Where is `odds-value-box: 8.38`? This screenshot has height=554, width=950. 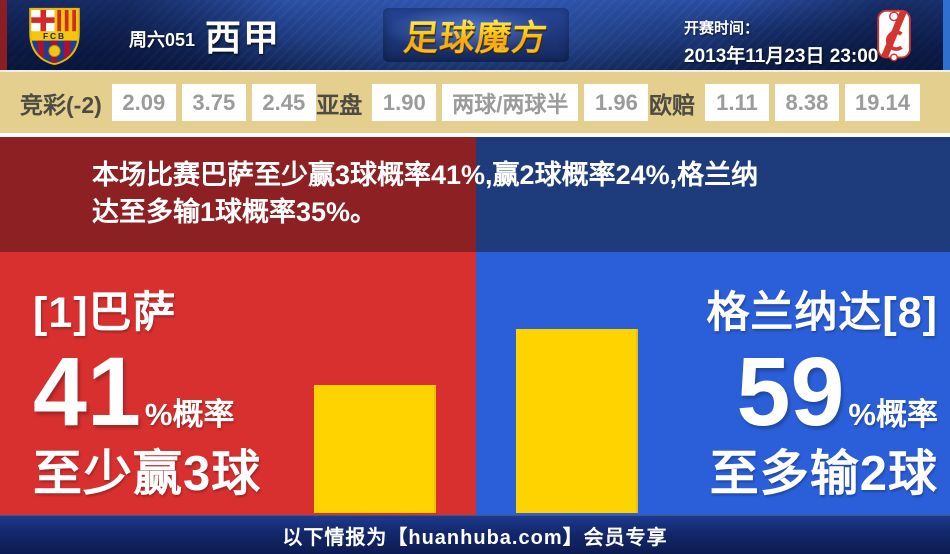 odds-value-box: 8.38 is located at coordinates (806, 102).